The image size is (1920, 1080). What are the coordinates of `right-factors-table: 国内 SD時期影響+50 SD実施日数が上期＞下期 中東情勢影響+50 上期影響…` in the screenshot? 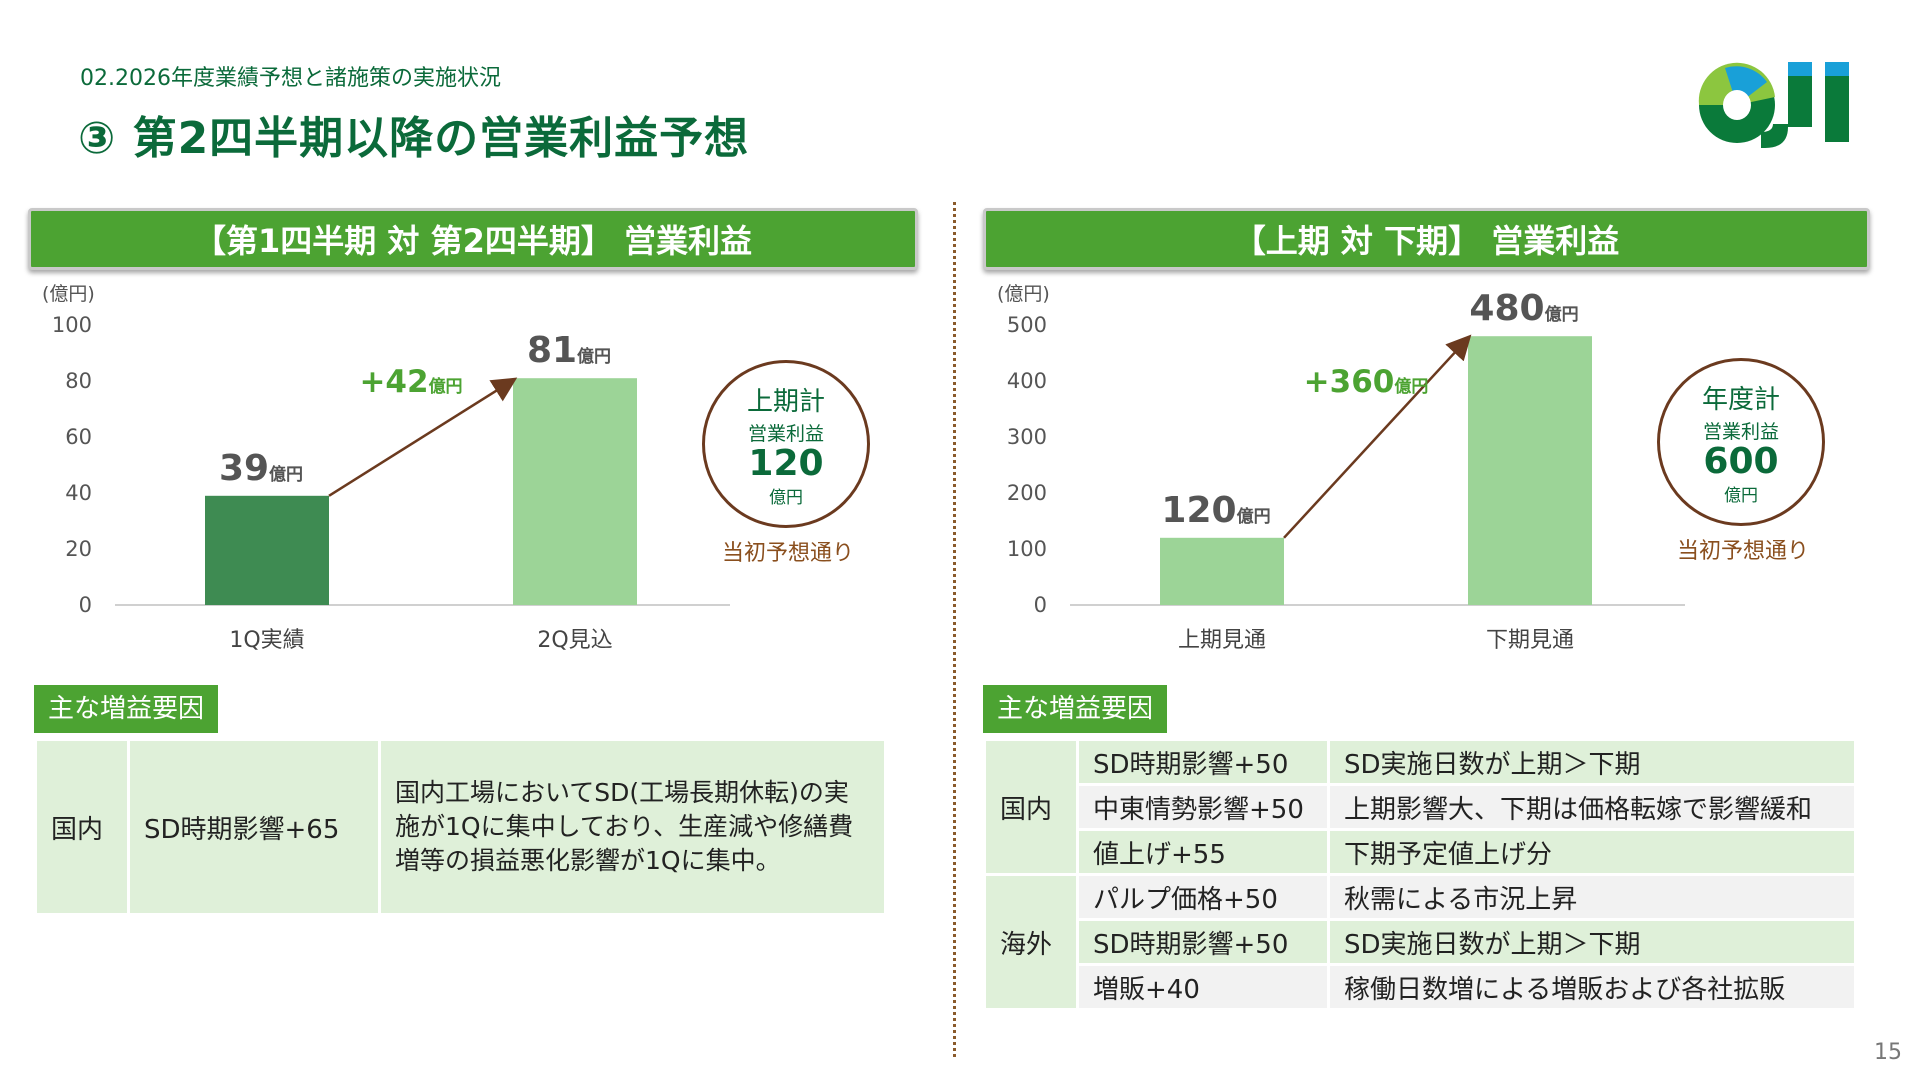 It's located at (1420, 874).